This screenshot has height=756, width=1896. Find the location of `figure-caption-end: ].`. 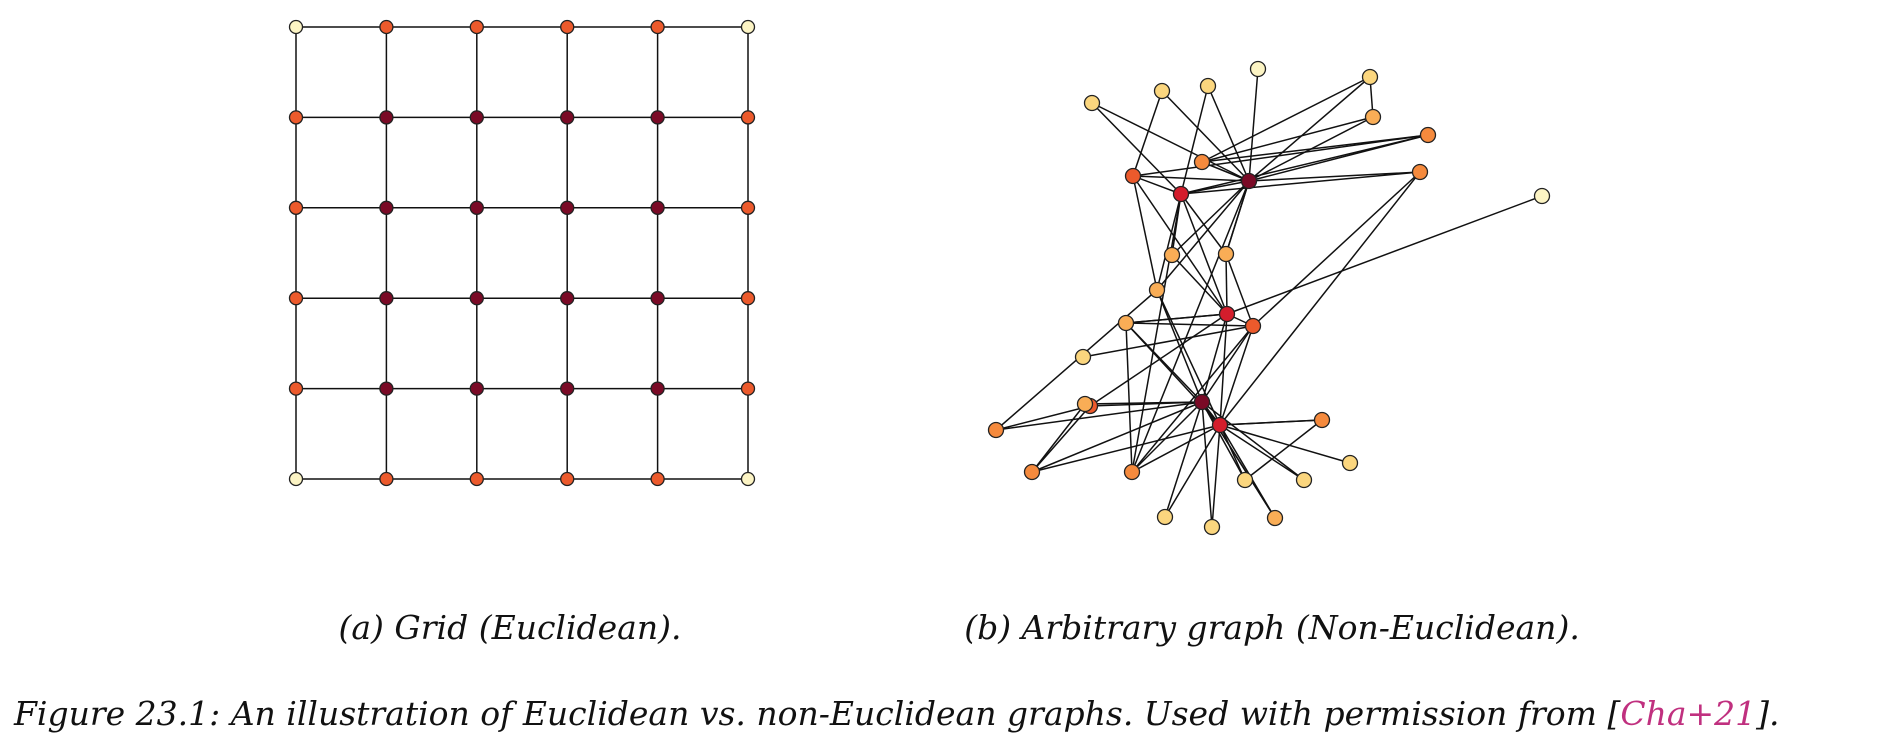

figure-caption-end: ]. is located at coordinates (1768, 713).